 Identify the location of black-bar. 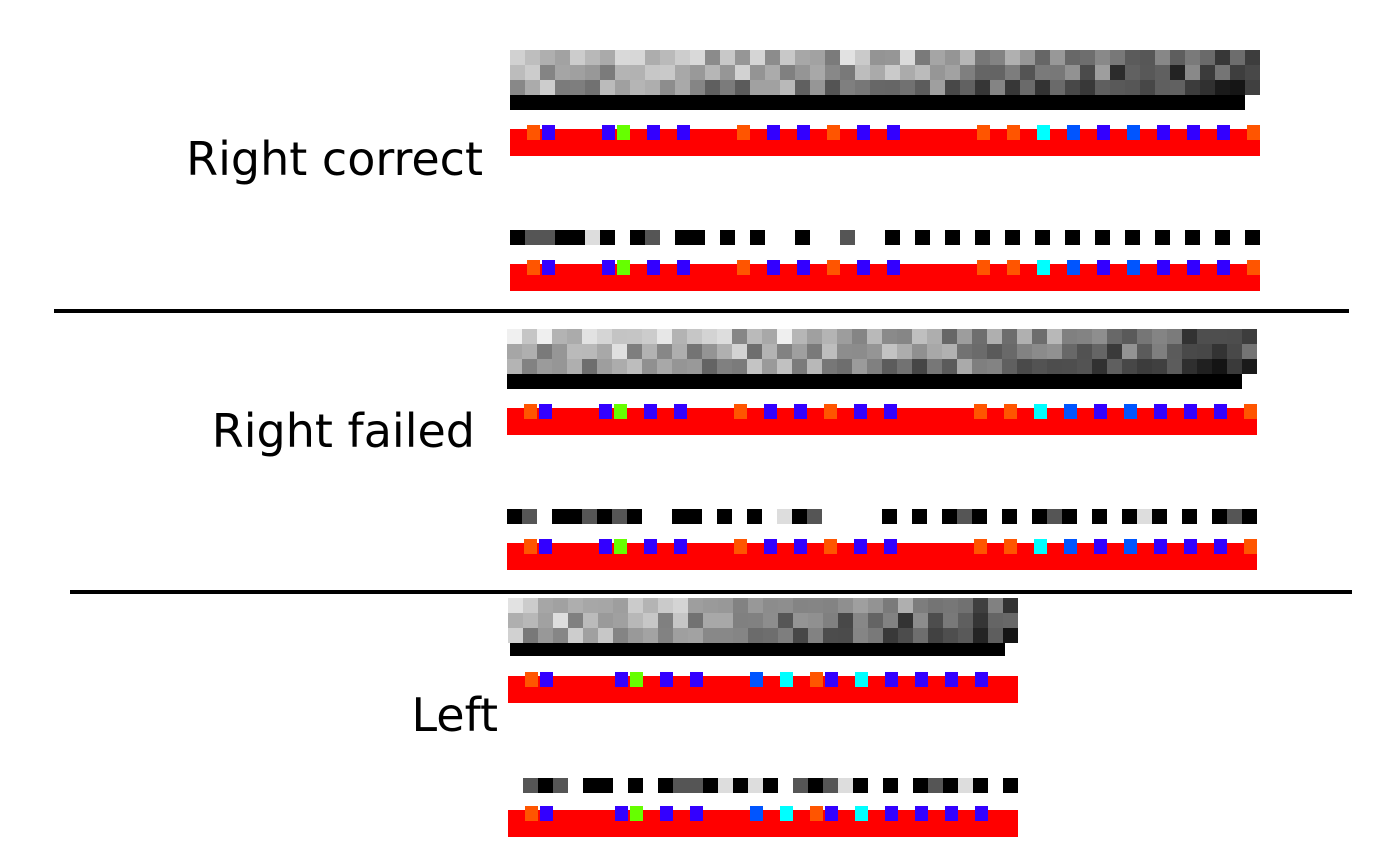
(874, 381).